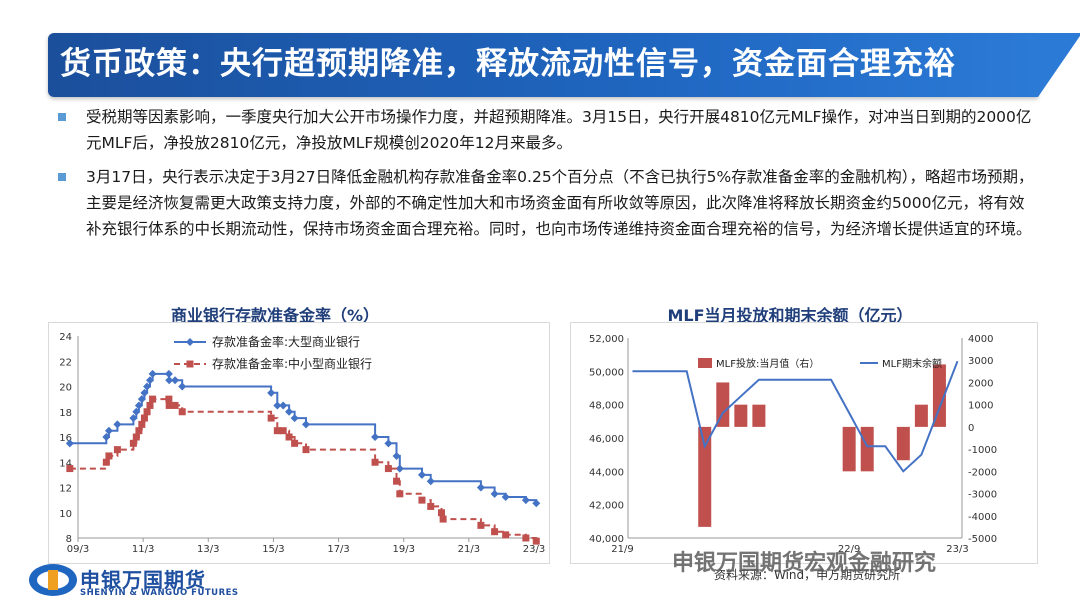  What do you see at coordinates (143, 549) in the screenshot?
I see `x-tick-label: 11/3` at bounding box center [143, 549].